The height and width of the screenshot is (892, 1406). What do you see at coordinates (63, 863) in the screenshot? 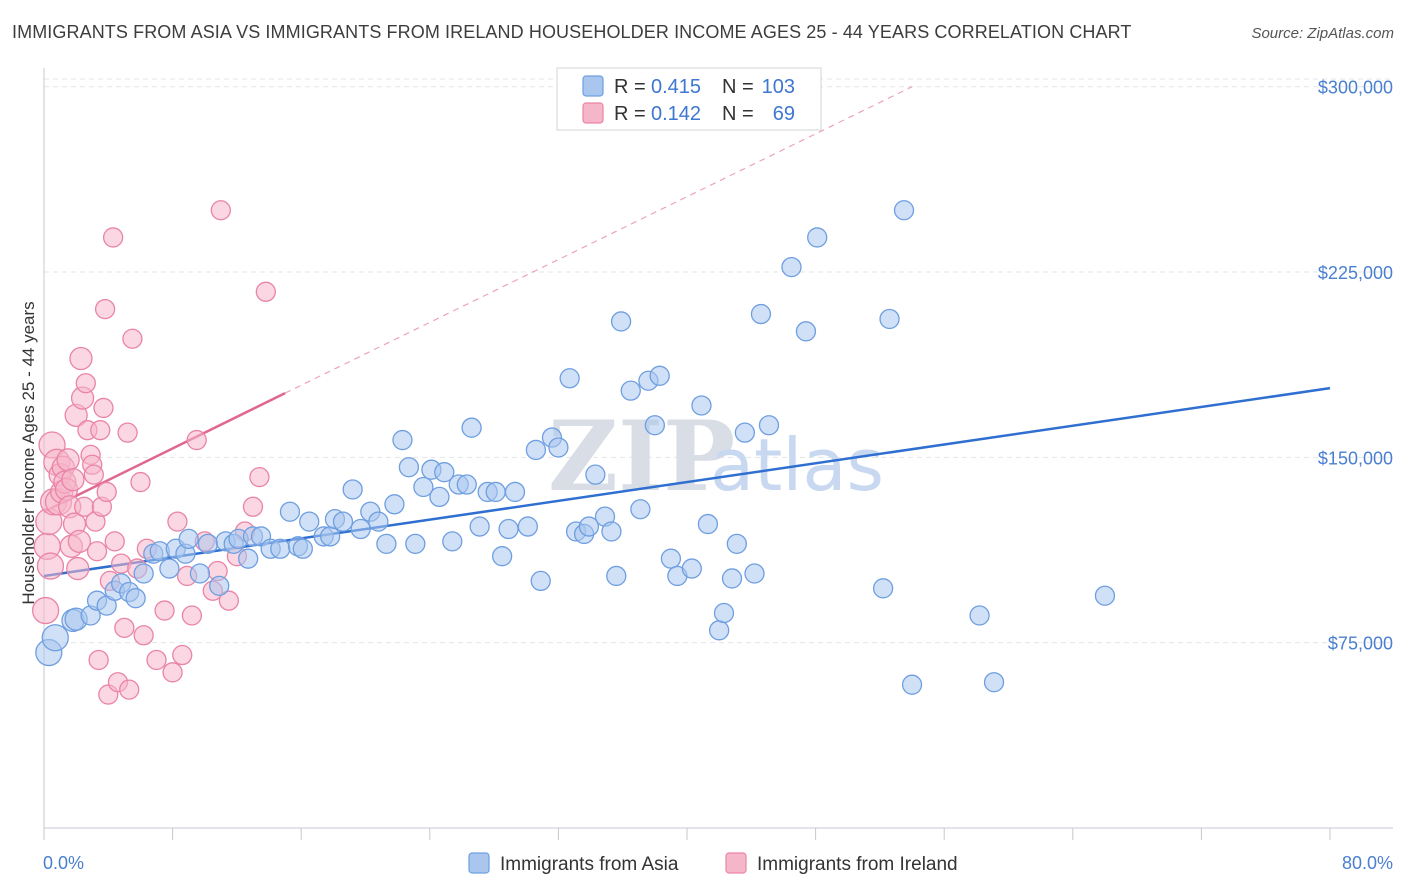
I see `x-tick-min: 0.0%` at bounding box center [63, 863].